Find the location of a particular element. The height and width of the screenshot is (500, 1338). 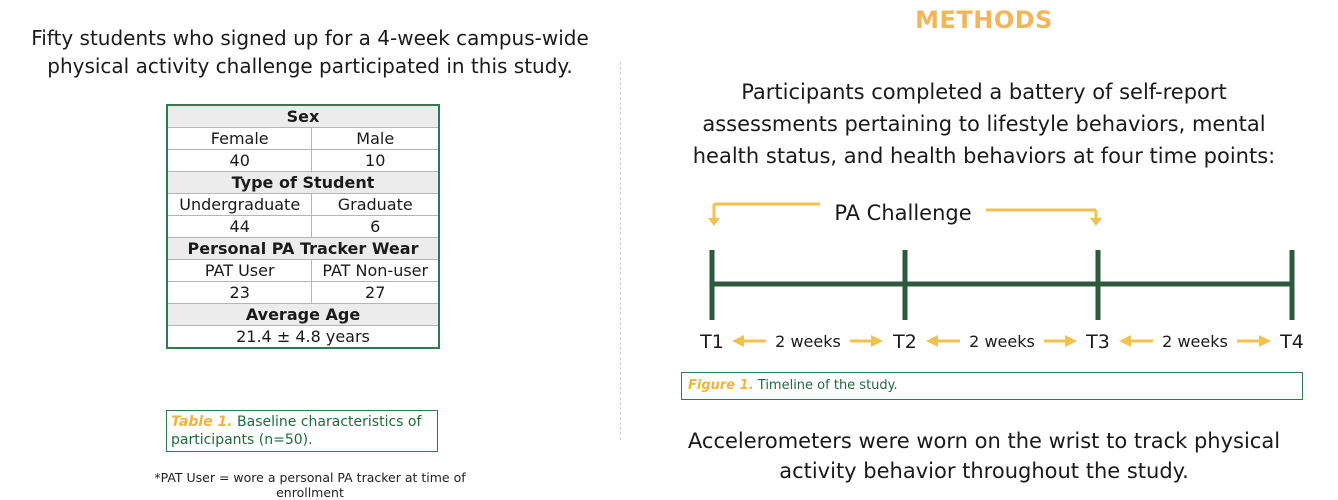

interval-1-right-arrow-icon is located at coordinates (877, 341).